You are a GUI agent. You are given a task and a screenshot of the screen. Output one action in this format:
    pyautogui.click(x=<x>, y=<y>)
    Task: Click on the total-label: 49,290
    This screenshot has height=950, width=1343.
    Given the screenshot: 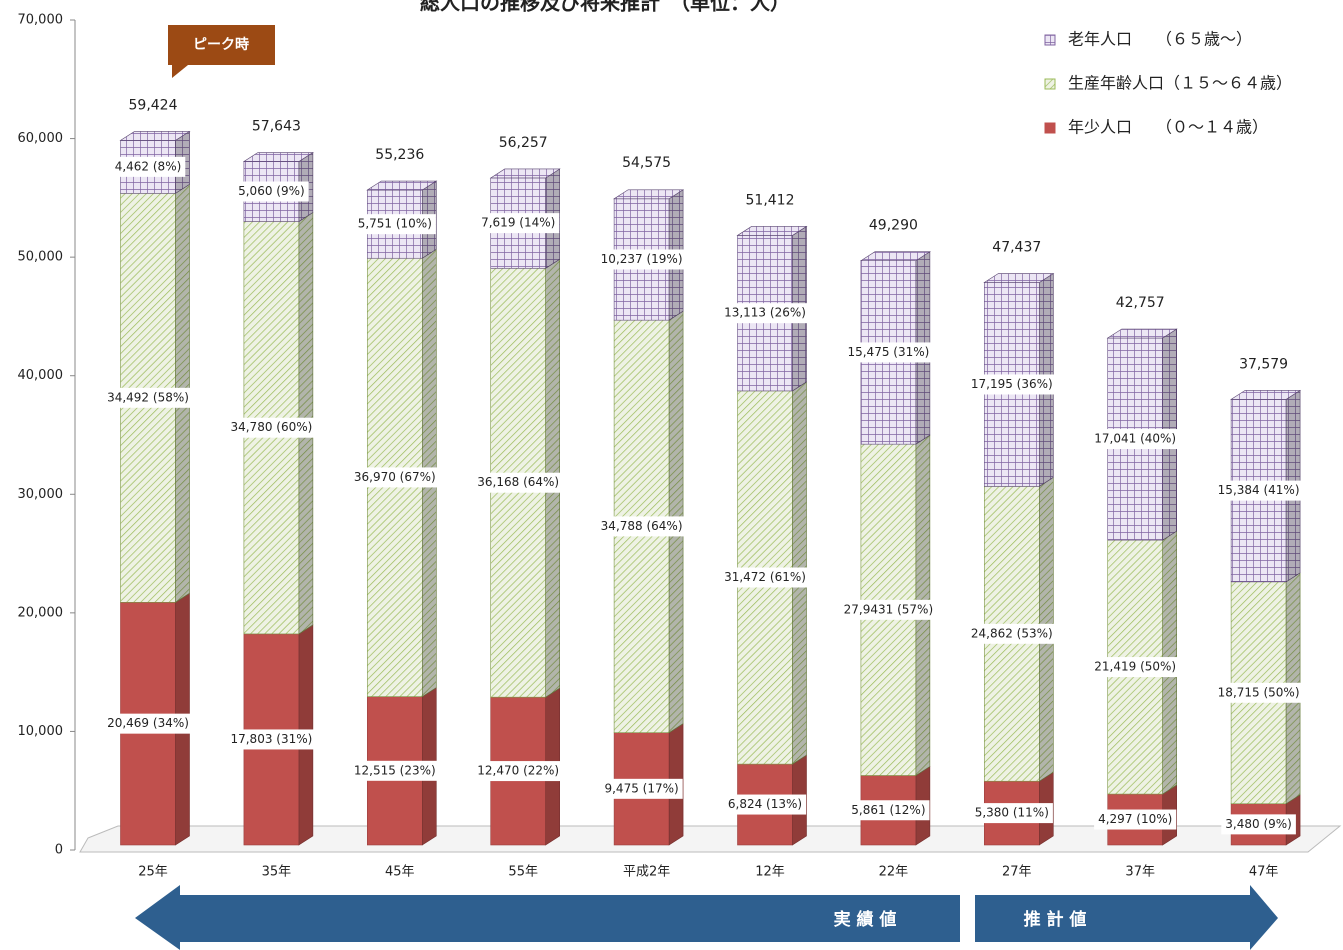 What is the action you would take?
    pyautogui.click(x=893, y=226)
    